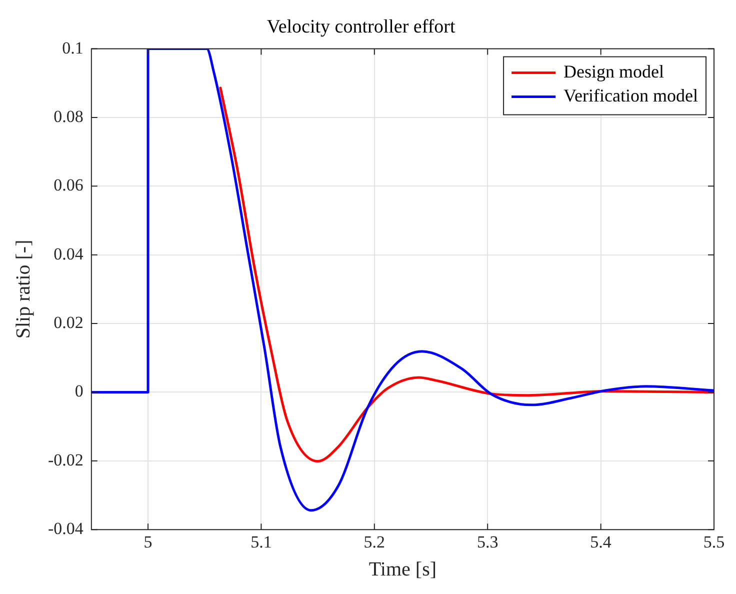 The width and height of the screenshot is (736, 594). Describe the element at coordinates (66, 528) in the screenshot. I see `y-tick-label: -0.04` at that location.